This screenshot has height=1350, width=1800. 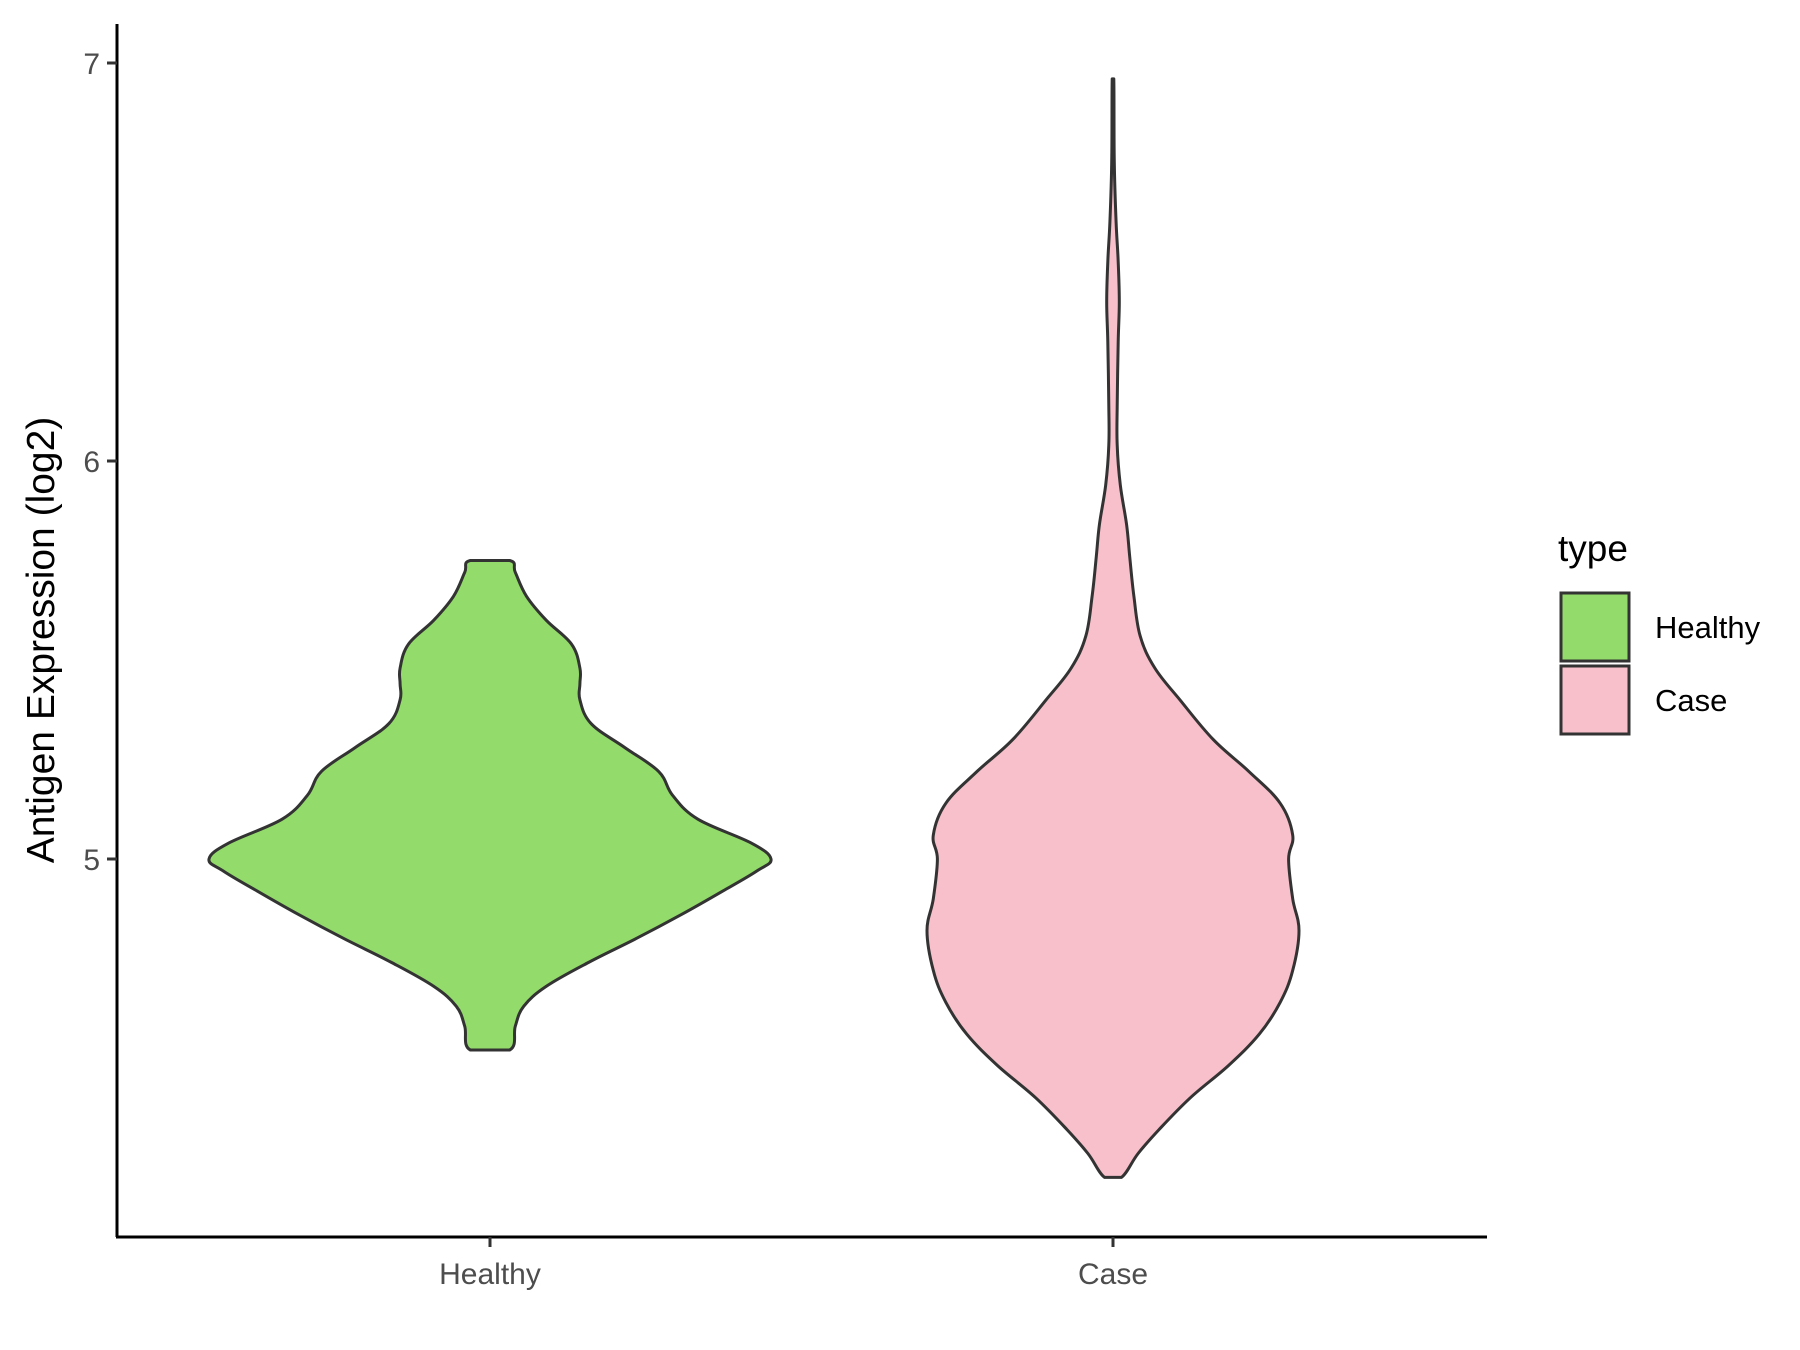 I want to click on legend: type Healthy Case, so click(x=1659, y=632).